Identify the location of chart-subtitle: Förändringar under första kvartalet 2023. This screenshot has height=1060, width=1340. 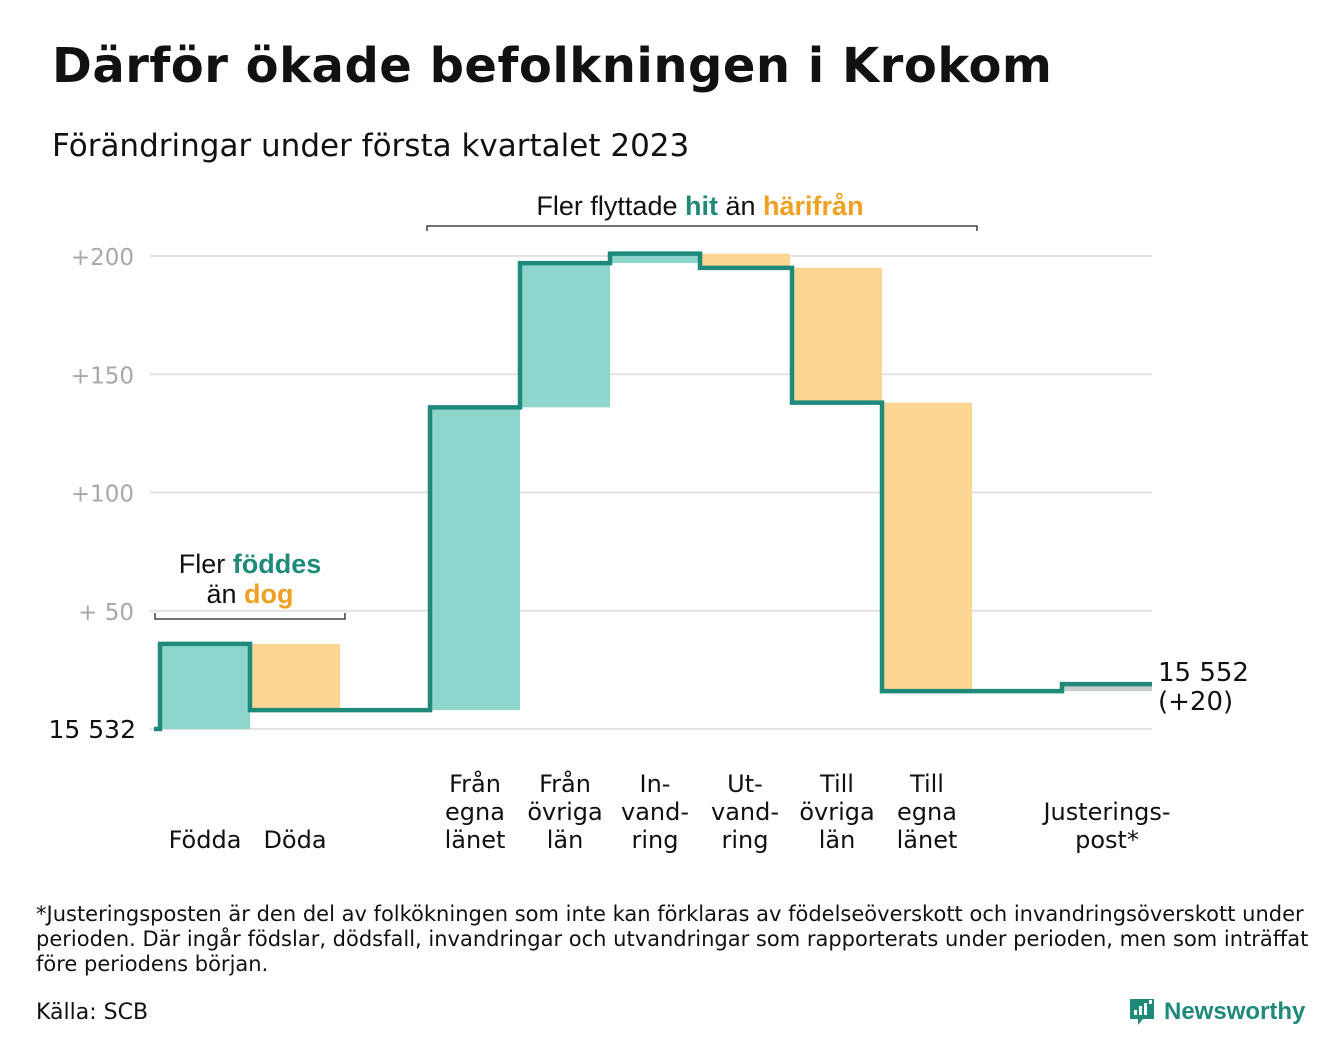
(371, 146).